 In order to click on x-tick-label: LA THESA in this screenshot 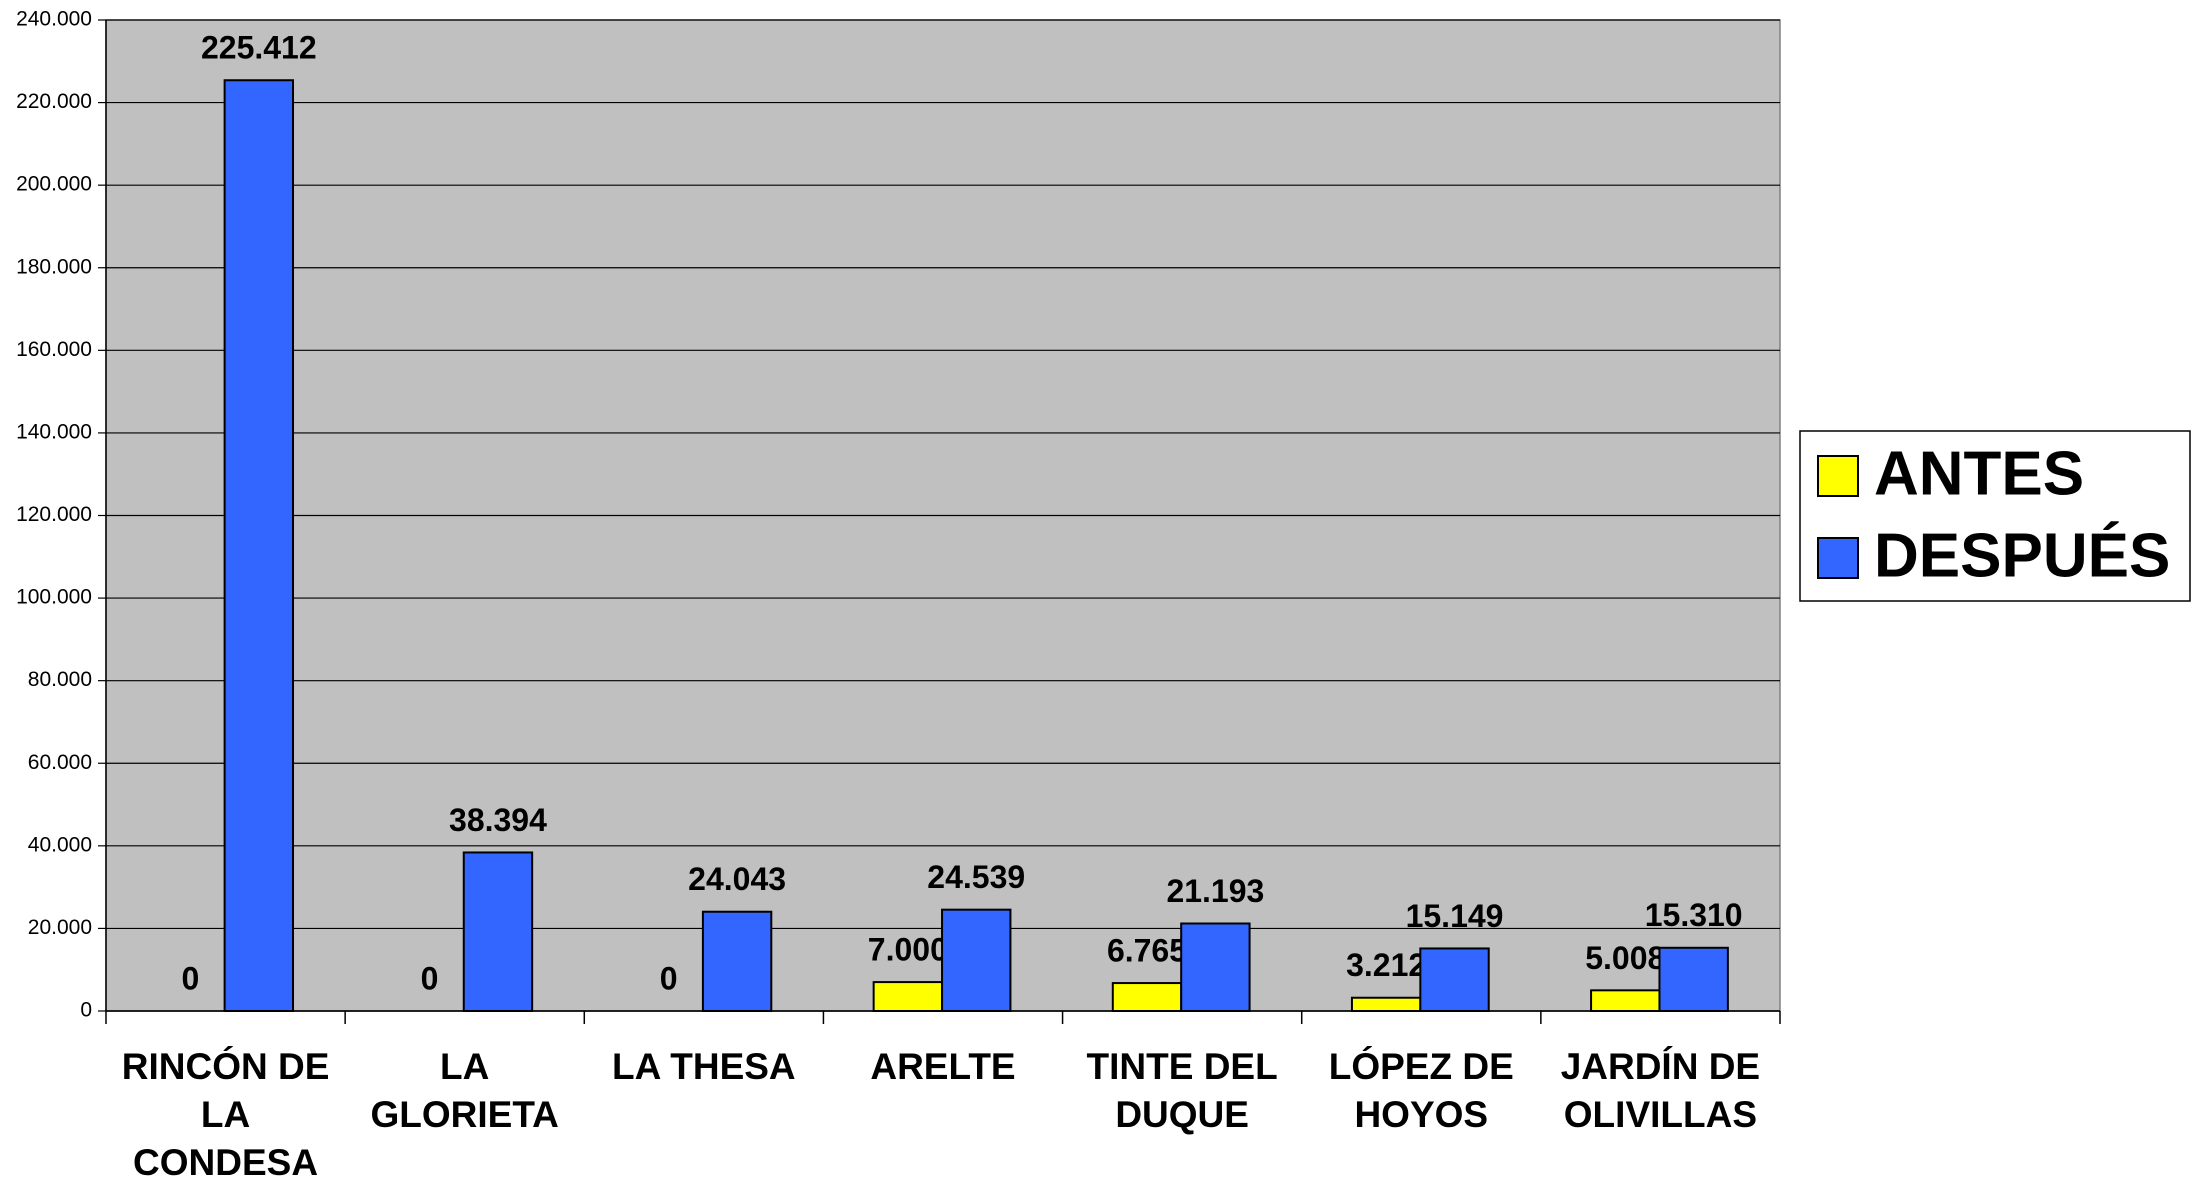, I will do `click(704, 1066)`.